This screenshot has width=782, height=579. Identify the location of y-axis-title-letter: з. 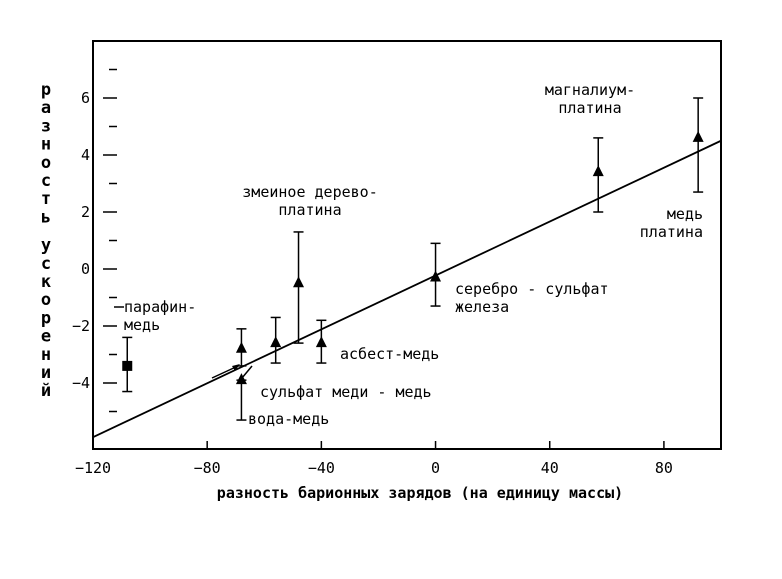
(46, 126).